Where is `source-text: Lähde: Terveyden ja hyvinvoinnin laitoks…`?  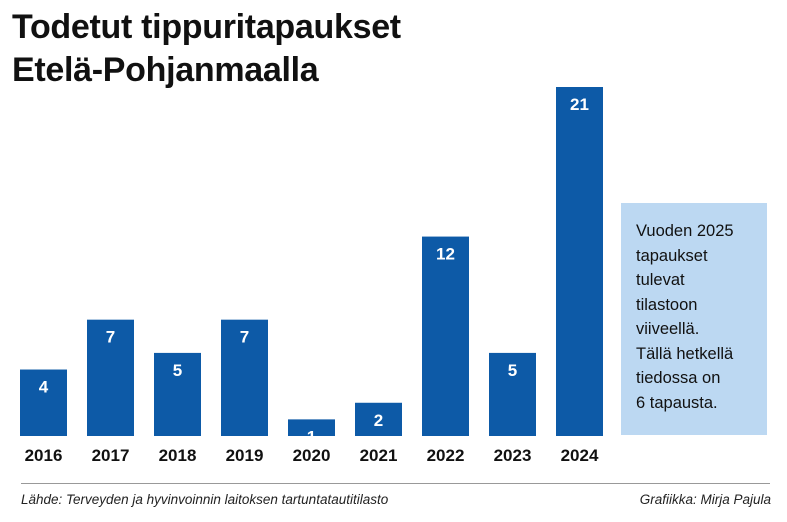 source-text: Lähde: Terveyden ja hyvinvoinnin laitoks… is located at coordinates (205, 499).